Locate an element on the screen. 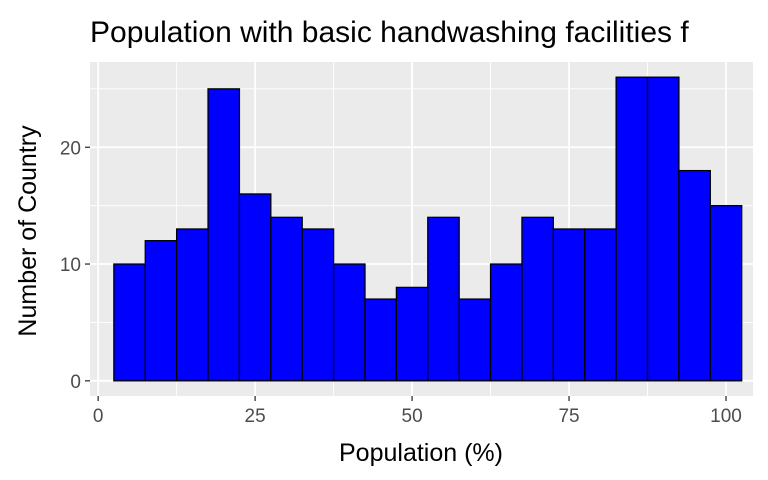 The width and height of the screenshot is (768, 480). x-tick-label: 25 is located at coordinates (255, 416).